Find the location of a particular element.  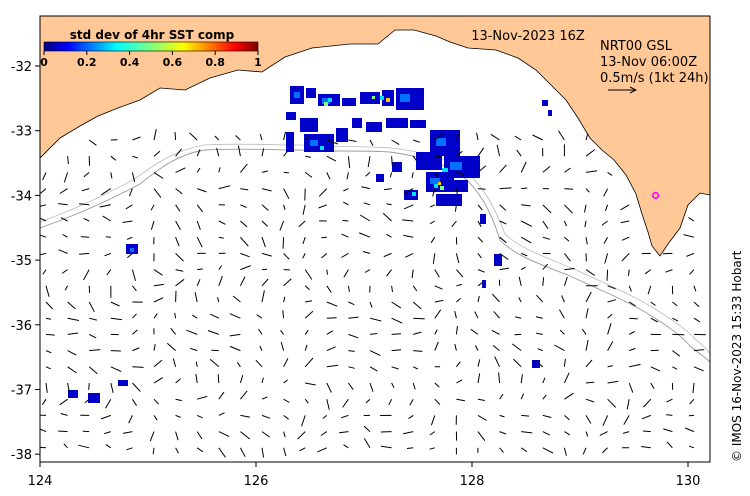

y-tick-label: -33 is located at coordinates (21, 132).